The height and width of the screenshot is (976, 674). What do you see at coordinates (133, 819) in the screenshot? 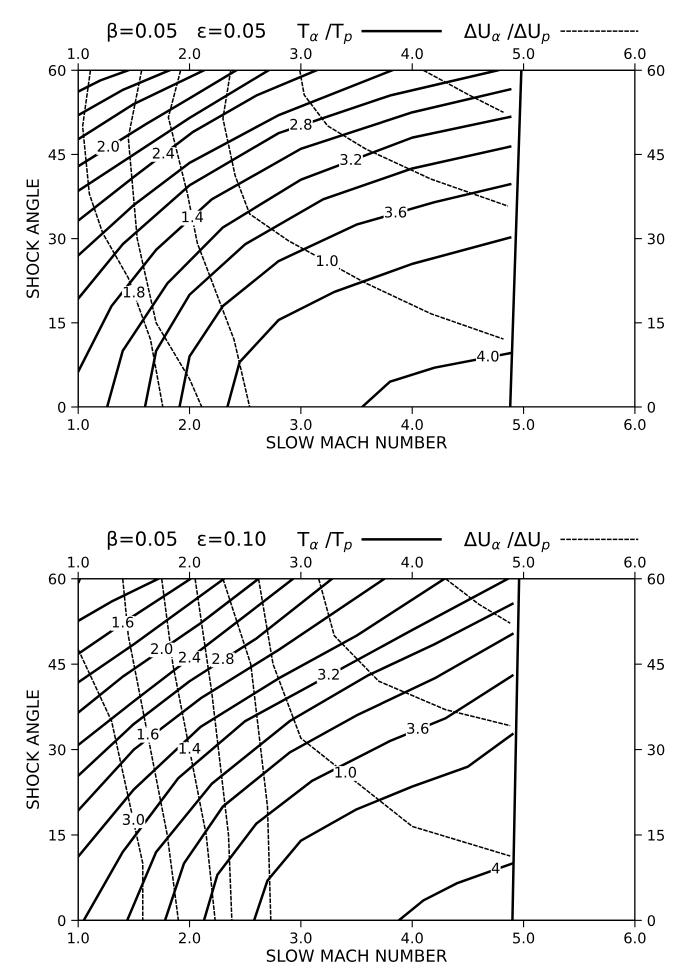
I see `annotation: 3.0` at bounding box center [133, 819].